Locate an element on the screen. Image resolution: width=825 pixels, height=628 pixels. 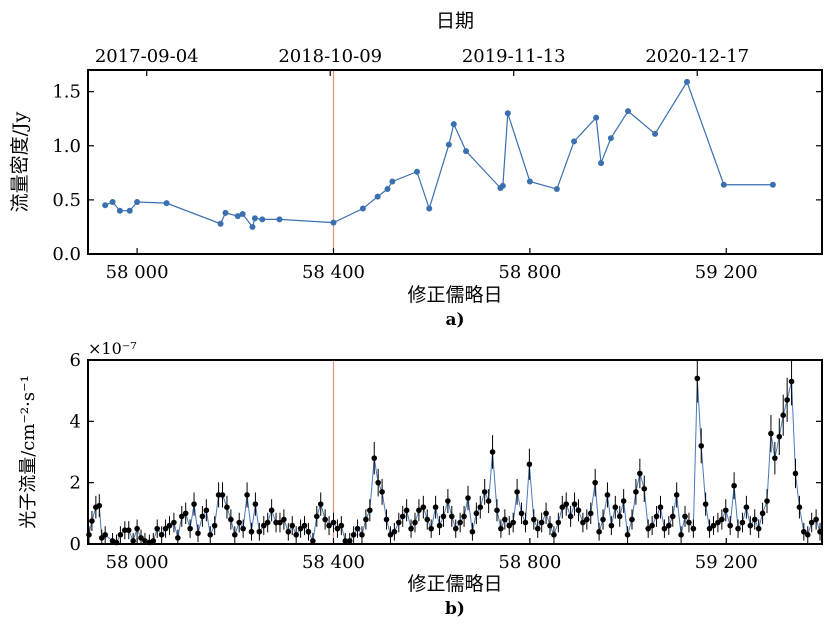
panel-label-b: b) is located at coordinates (455, 609).